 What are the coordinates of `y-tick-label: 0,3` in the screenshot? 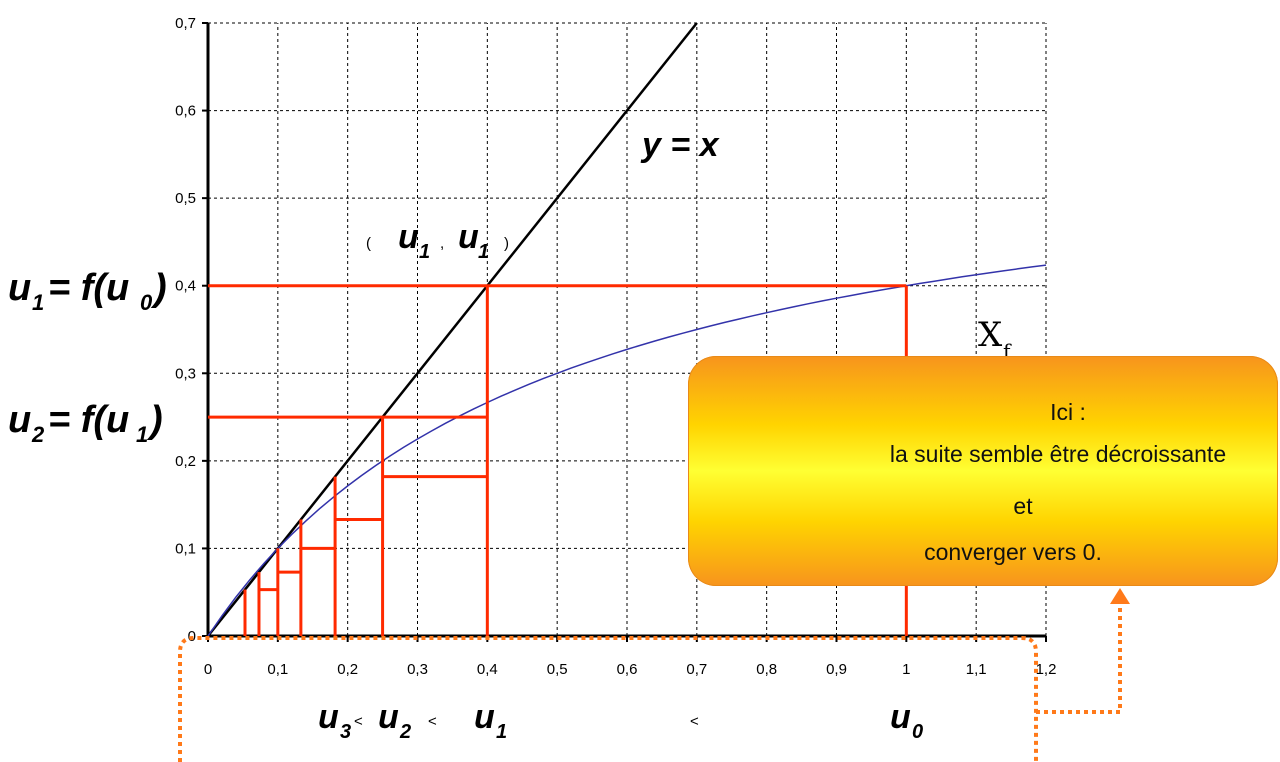 It's located at (185, 373).